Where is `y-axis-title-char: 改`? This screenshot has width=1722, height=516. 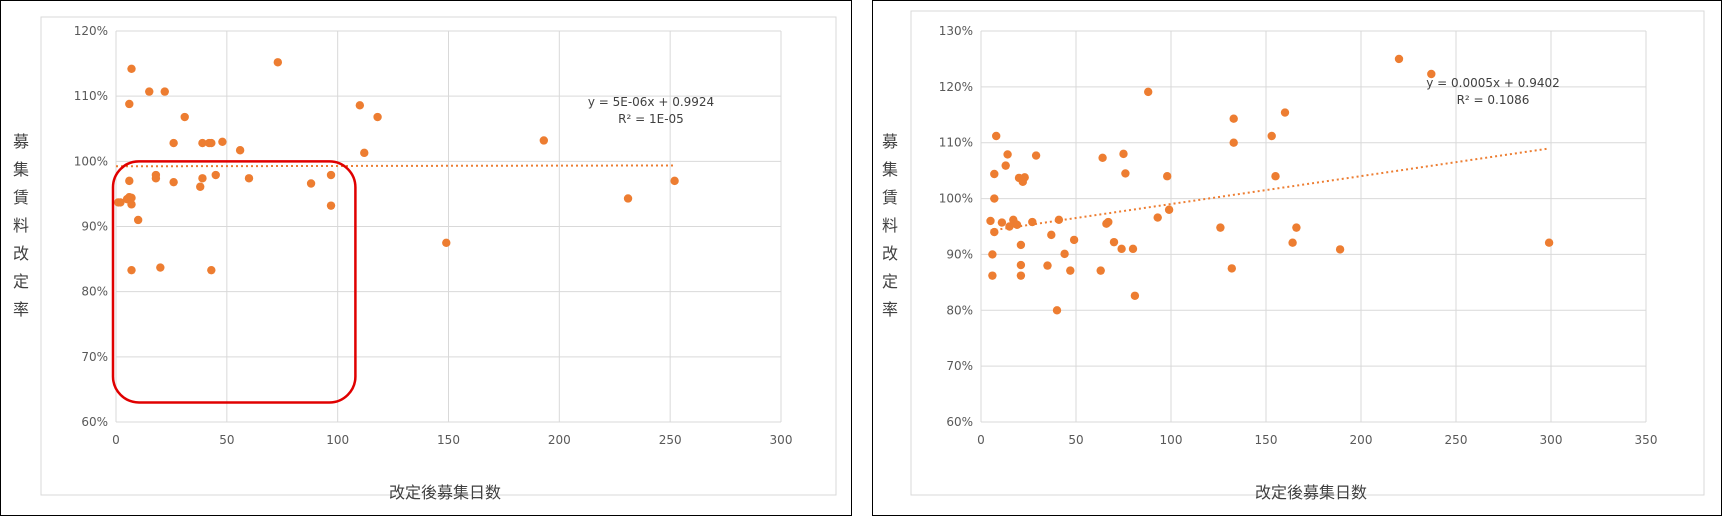 y-axis-title-char: 改 is located at coordinates (890, 253).